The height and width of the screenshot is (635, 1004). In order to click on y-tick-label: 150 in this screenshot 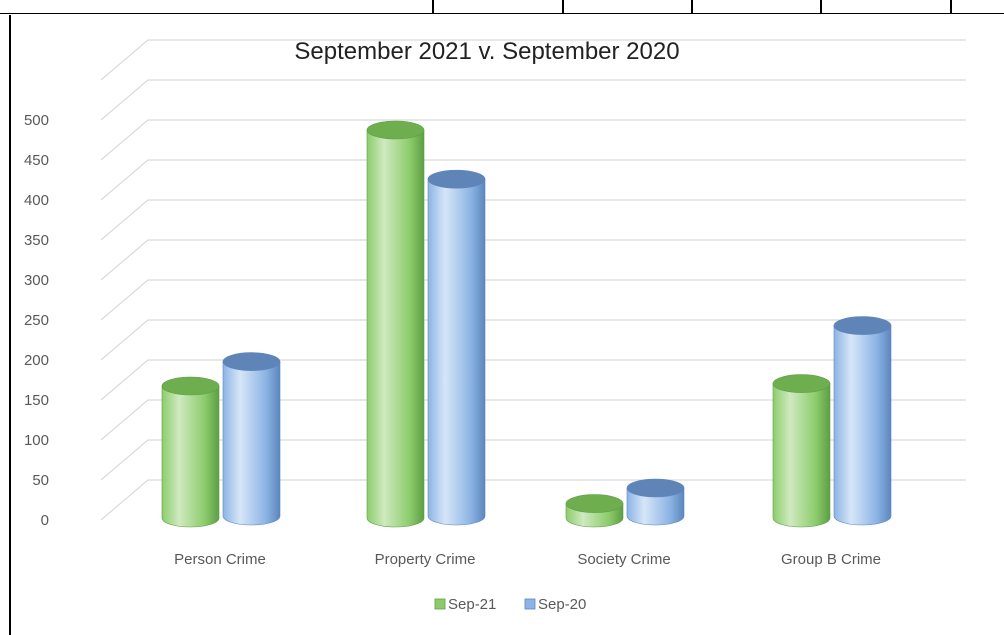, I will do `click(36, 400)`.